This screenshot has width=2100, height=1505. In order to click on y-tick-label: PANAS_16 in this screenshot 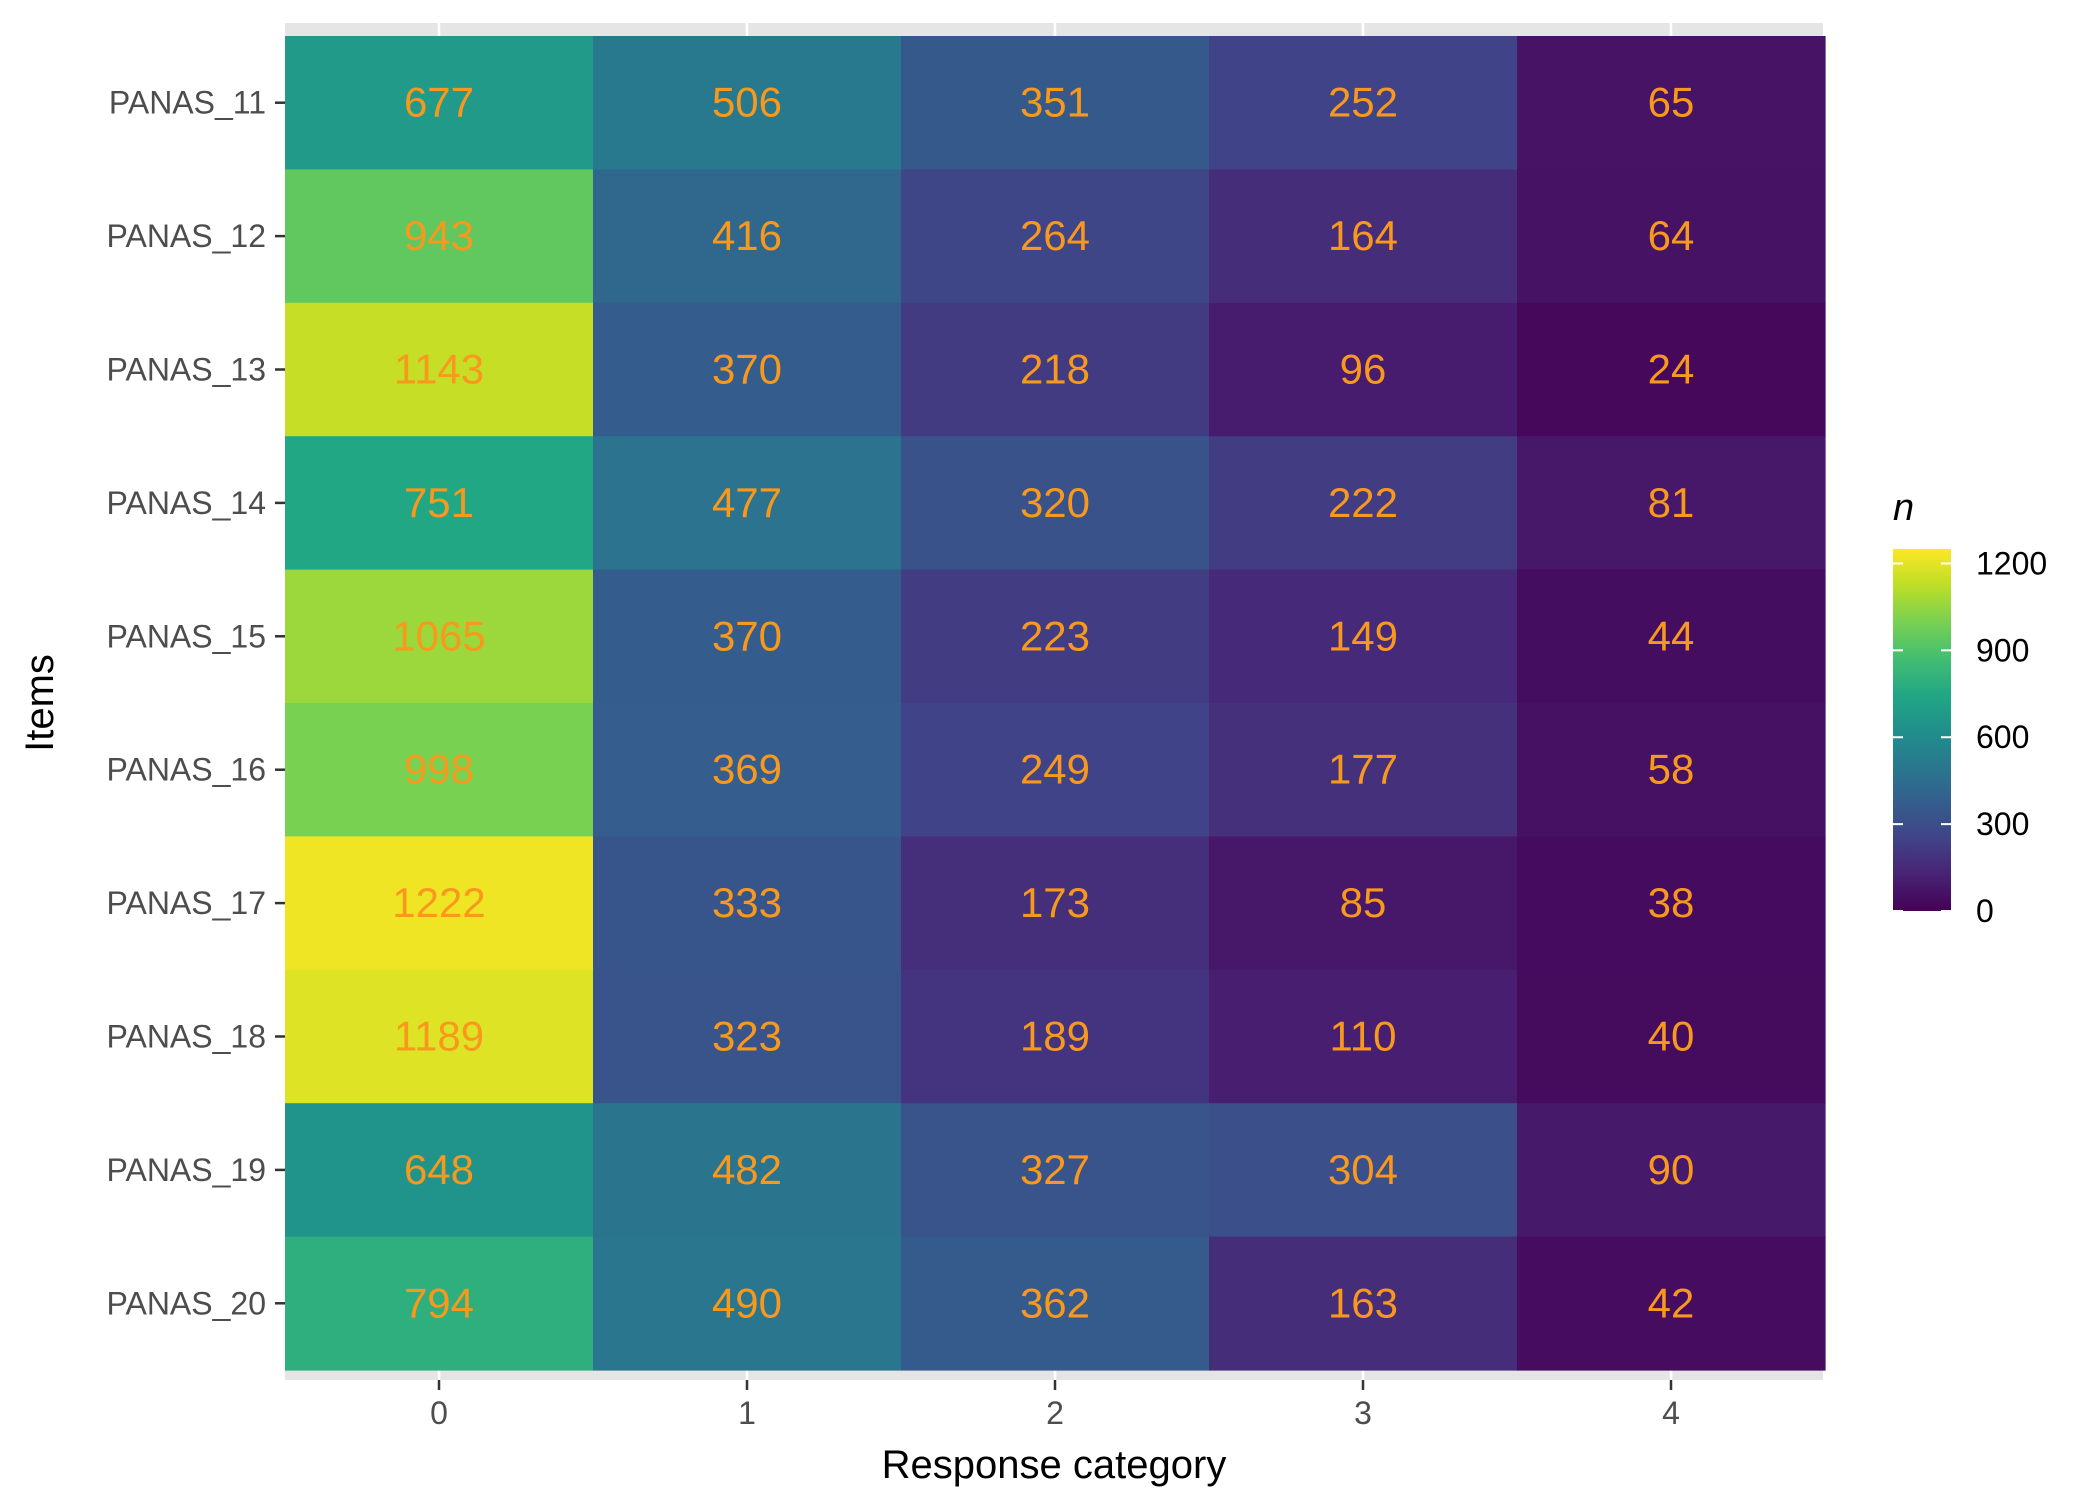, I will do `click(187, 770)`.